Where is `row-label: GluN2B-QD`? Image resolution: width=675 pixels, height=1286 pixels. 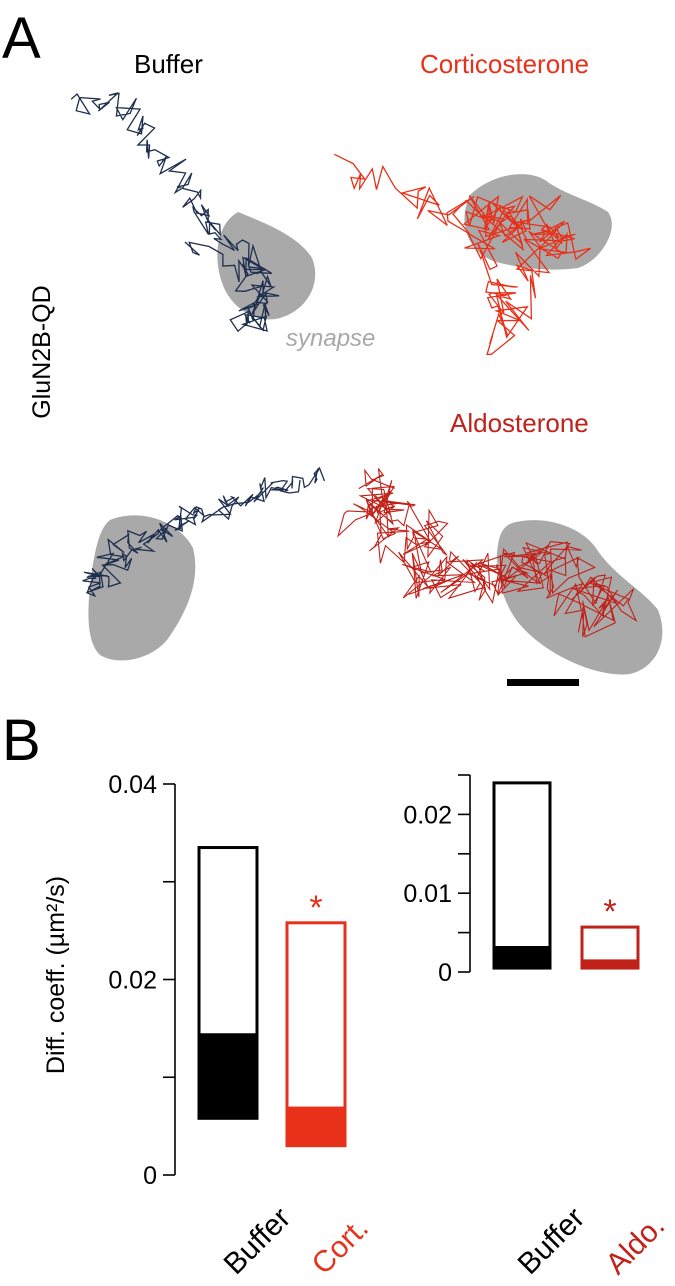
row-label: GluN2B-QD is located at coordinates (42, 351).